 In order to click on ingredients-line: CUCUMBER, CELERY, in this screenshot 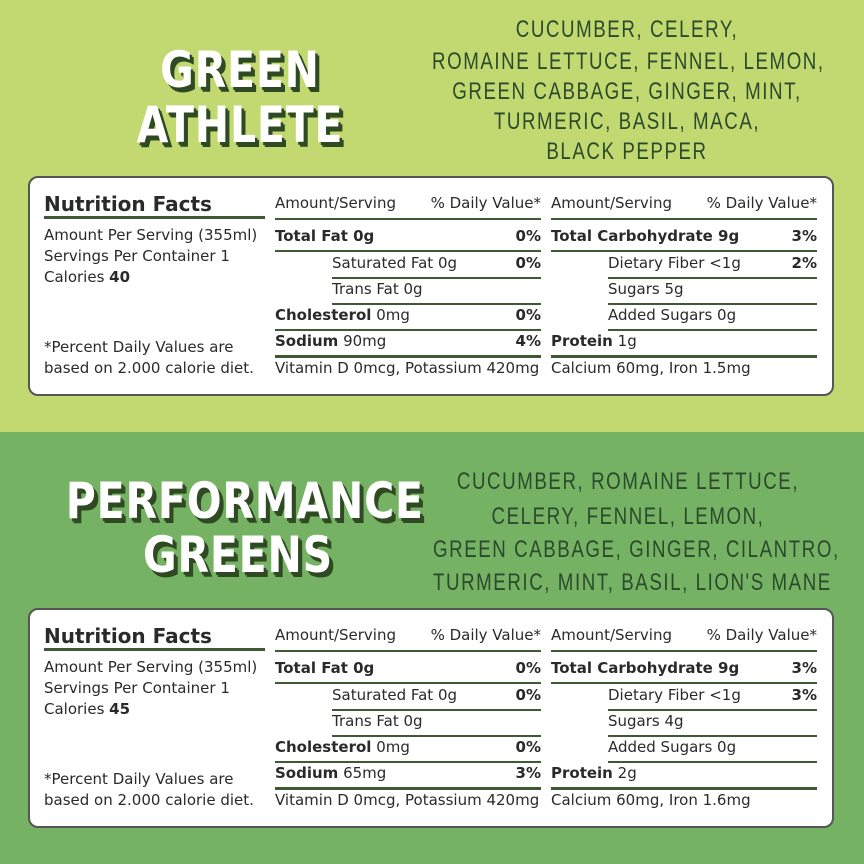, I will do `click(627, 29)`.